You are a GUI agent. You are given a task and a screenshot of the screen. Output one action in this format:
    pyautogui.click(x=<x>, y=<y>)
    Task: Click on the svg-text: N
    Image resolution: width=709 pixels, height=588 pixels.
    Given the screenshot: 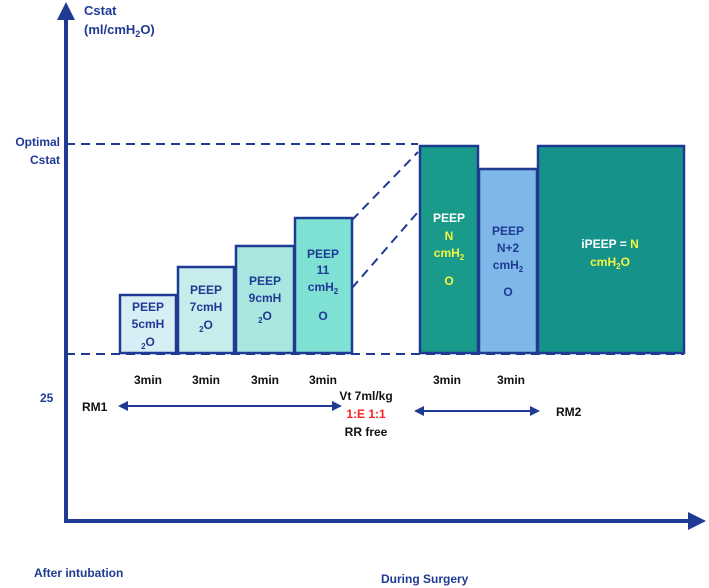 What is the action you would take?
    pyautogui.click(x=449, y=236)
    